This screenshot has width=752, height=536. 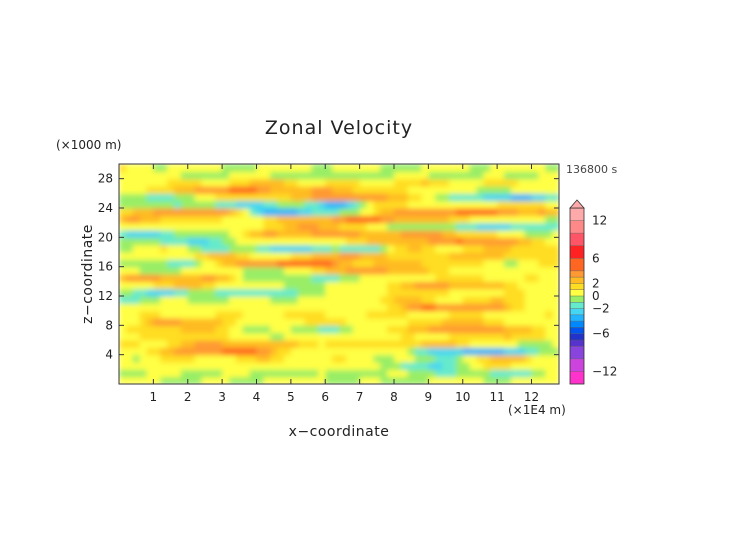 What do you see at coordinates (154, 397) in the screenshot?
I see `x-tick-label: 1` at bounding box center [154, 397].